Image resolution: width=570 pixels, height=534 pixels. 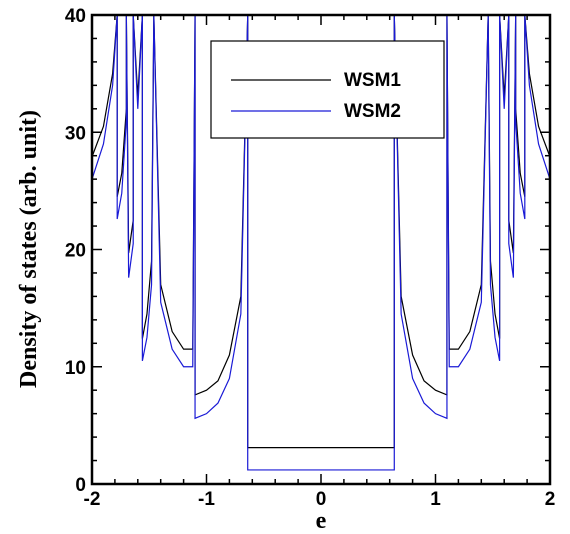 What do you see at coordinates (75, 16) in the screenshot?
I see `y-tick-label: 40` at bounding box center [75, 16].